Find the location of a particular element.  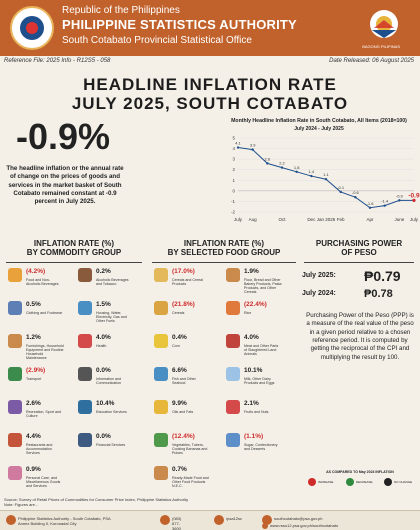

house-icon is located at coordinates (85, 308).